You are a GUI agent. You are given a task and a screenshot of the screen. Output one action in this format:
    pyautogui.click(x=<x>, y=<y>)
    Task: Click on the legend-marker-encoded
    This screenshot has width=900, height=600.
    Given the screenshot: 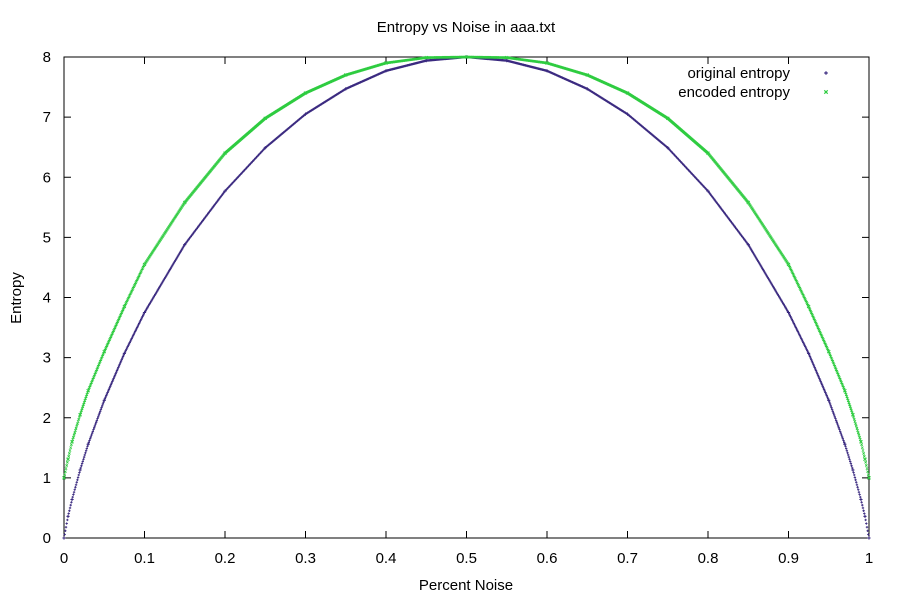 What is the action you would take?
    pyautogui.click(x=826, y=92)
    